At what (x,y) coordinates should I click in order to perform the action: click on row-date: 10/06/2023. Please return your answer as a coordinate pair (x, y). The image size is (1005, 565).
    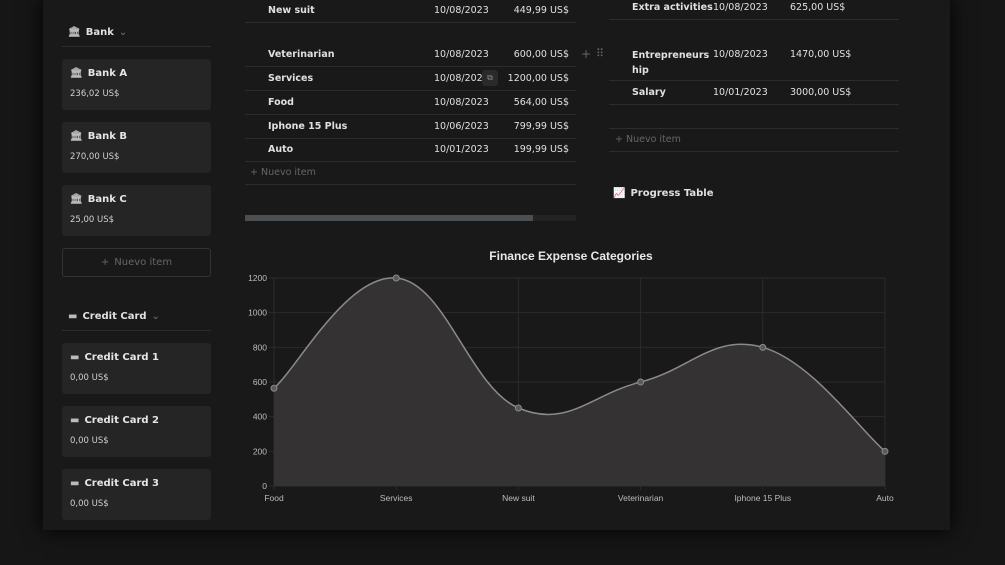
    Looking at the image, I should click on (461, 126).